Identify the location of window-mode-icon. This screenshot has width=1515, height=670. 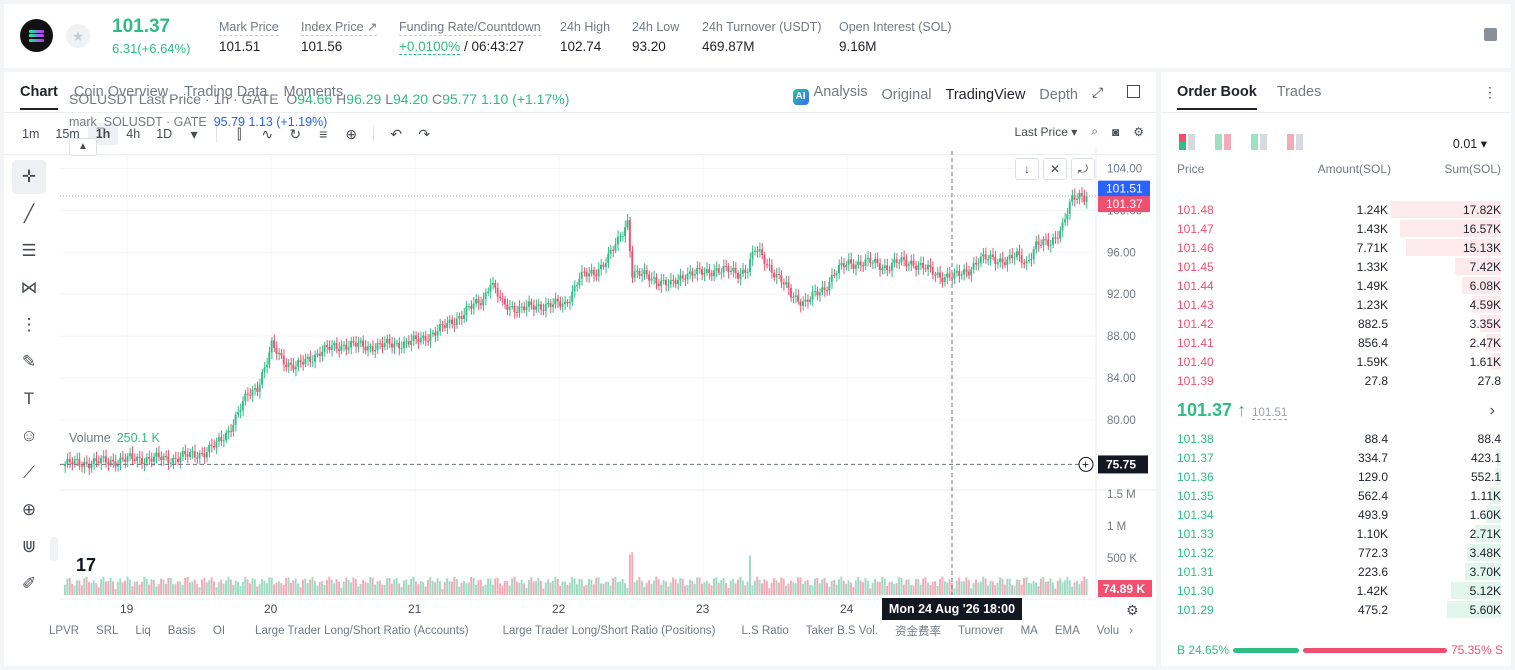
(1133, 91).